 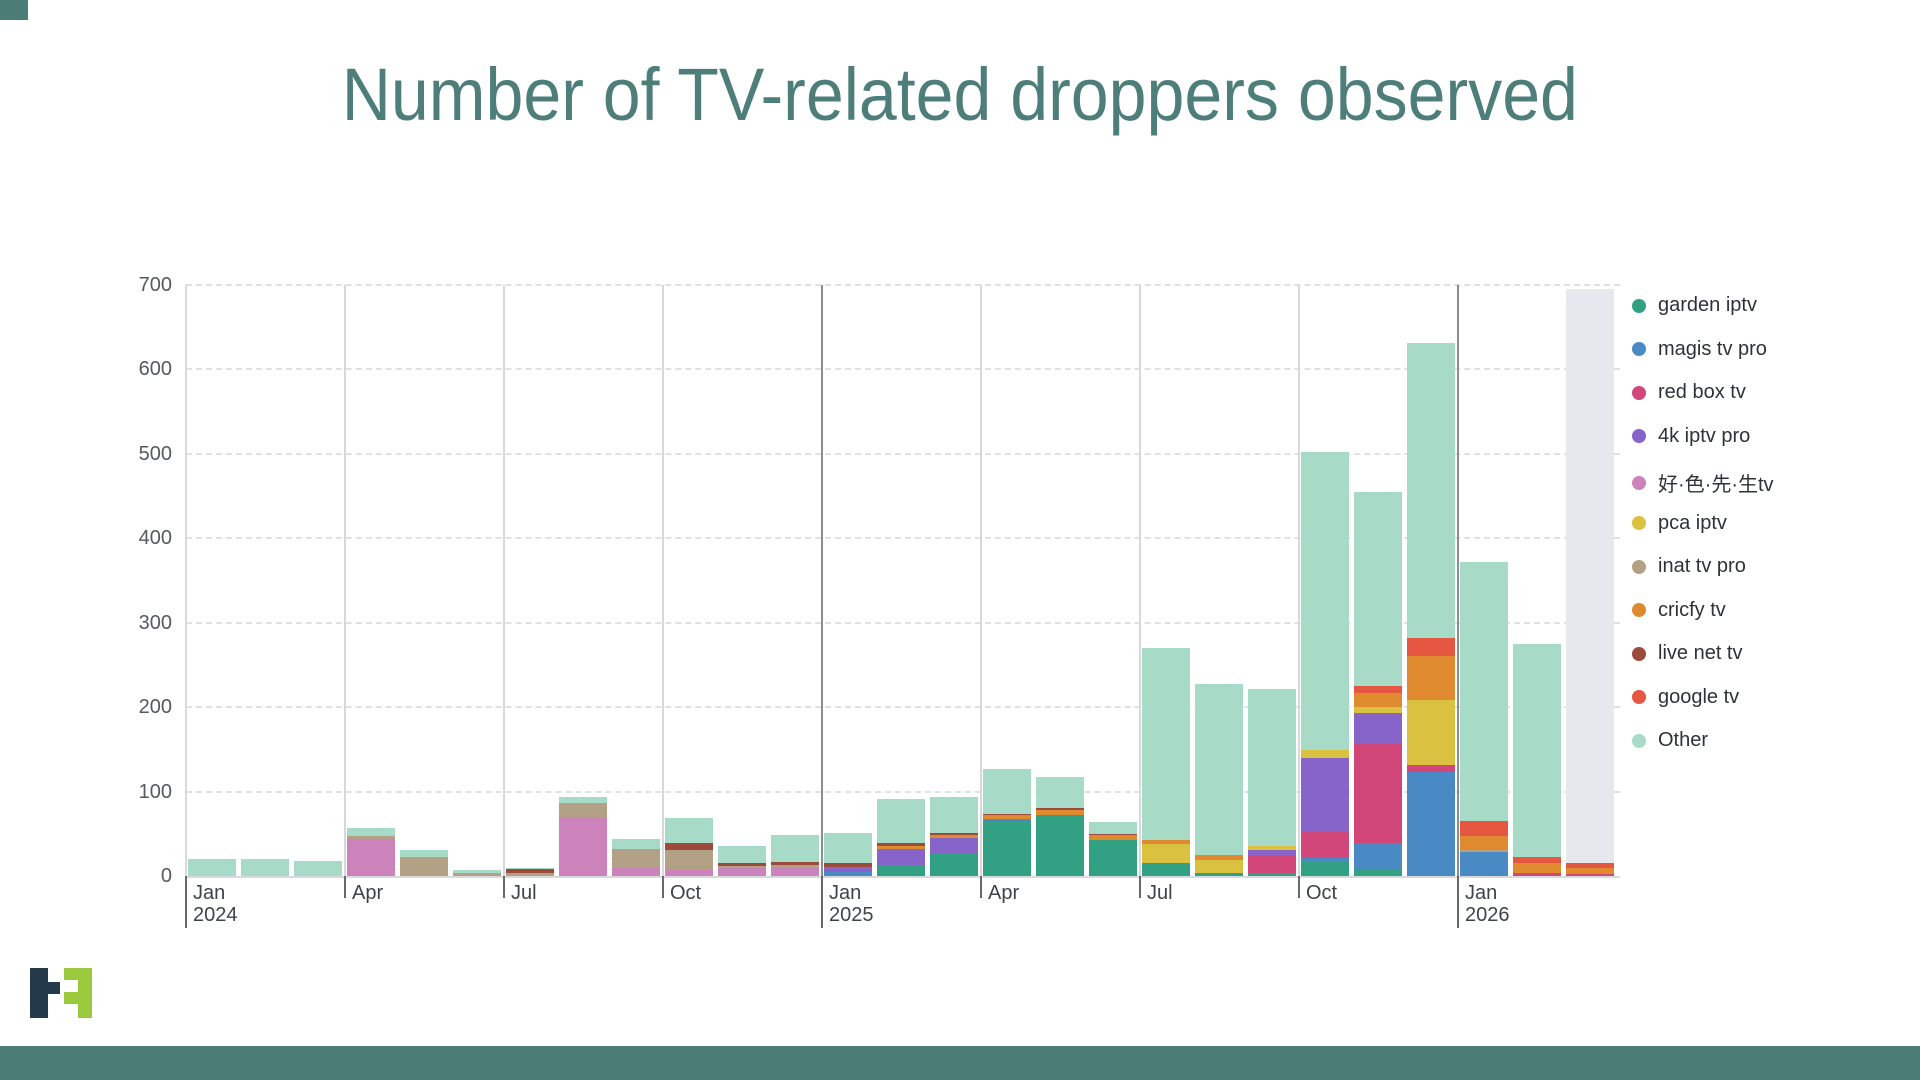 I want to click on bar-oct-2025, so click(x=1325, y=580).